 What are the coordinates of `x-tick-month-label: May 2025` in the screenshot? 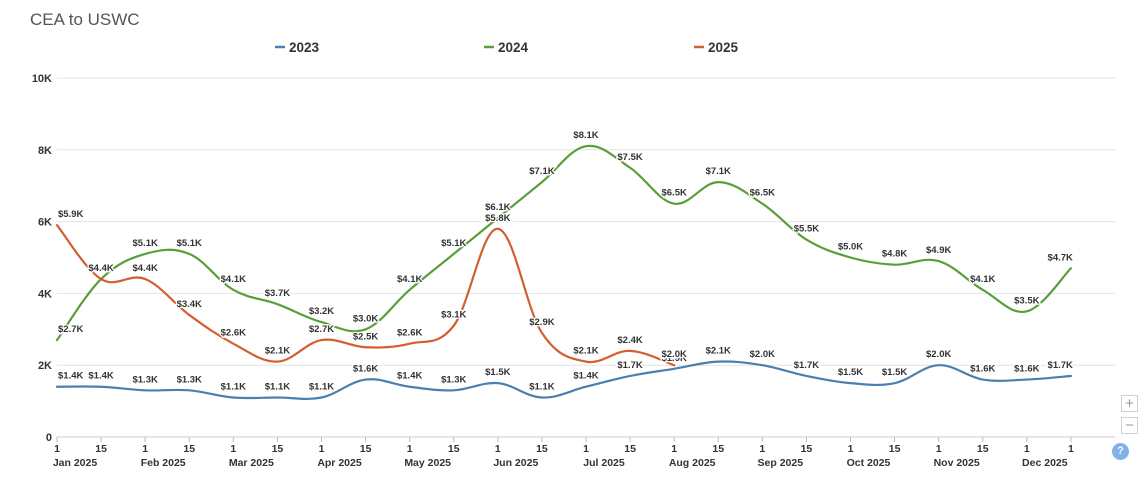 It's located at (427, 463).